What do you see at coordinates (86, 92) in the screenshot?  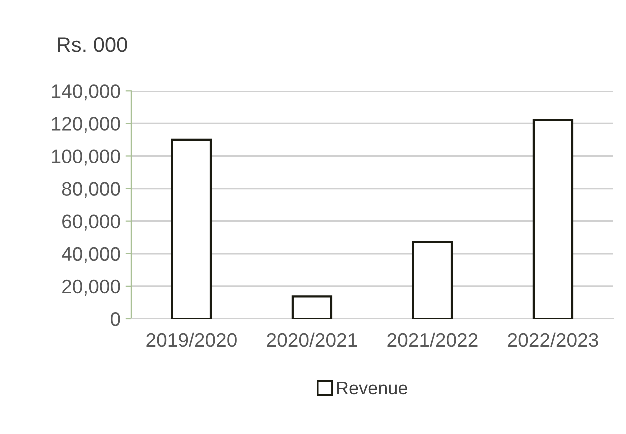 I see `y-tick-label: 140,000` at bounding box center [86, 92].